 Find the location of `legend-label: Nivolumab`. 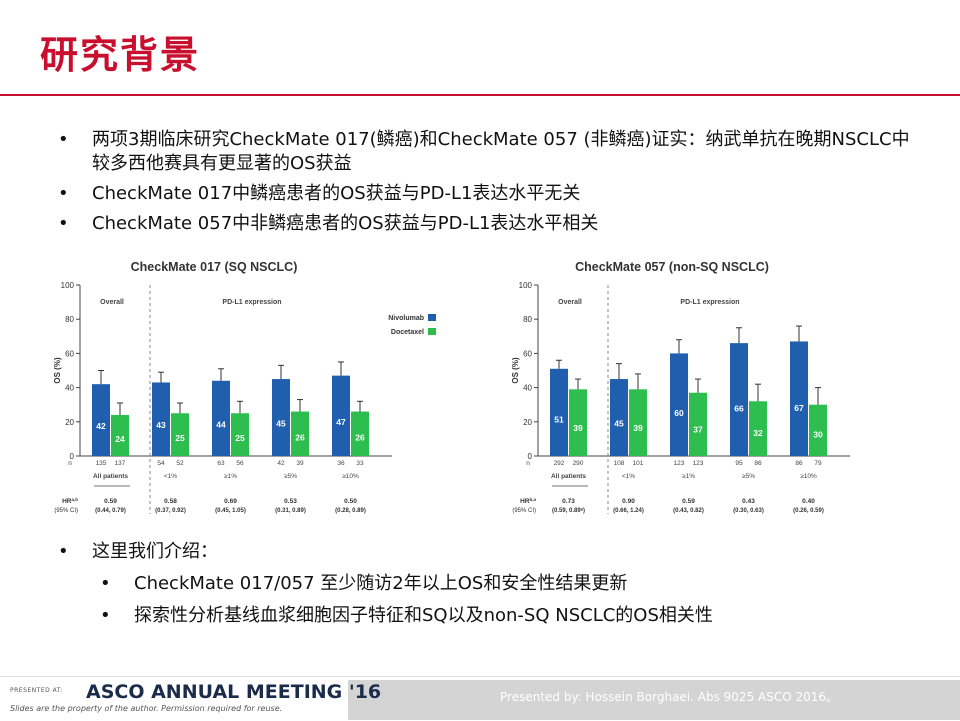

legend-label: Nivolumab is located at coordinates (406, 318).